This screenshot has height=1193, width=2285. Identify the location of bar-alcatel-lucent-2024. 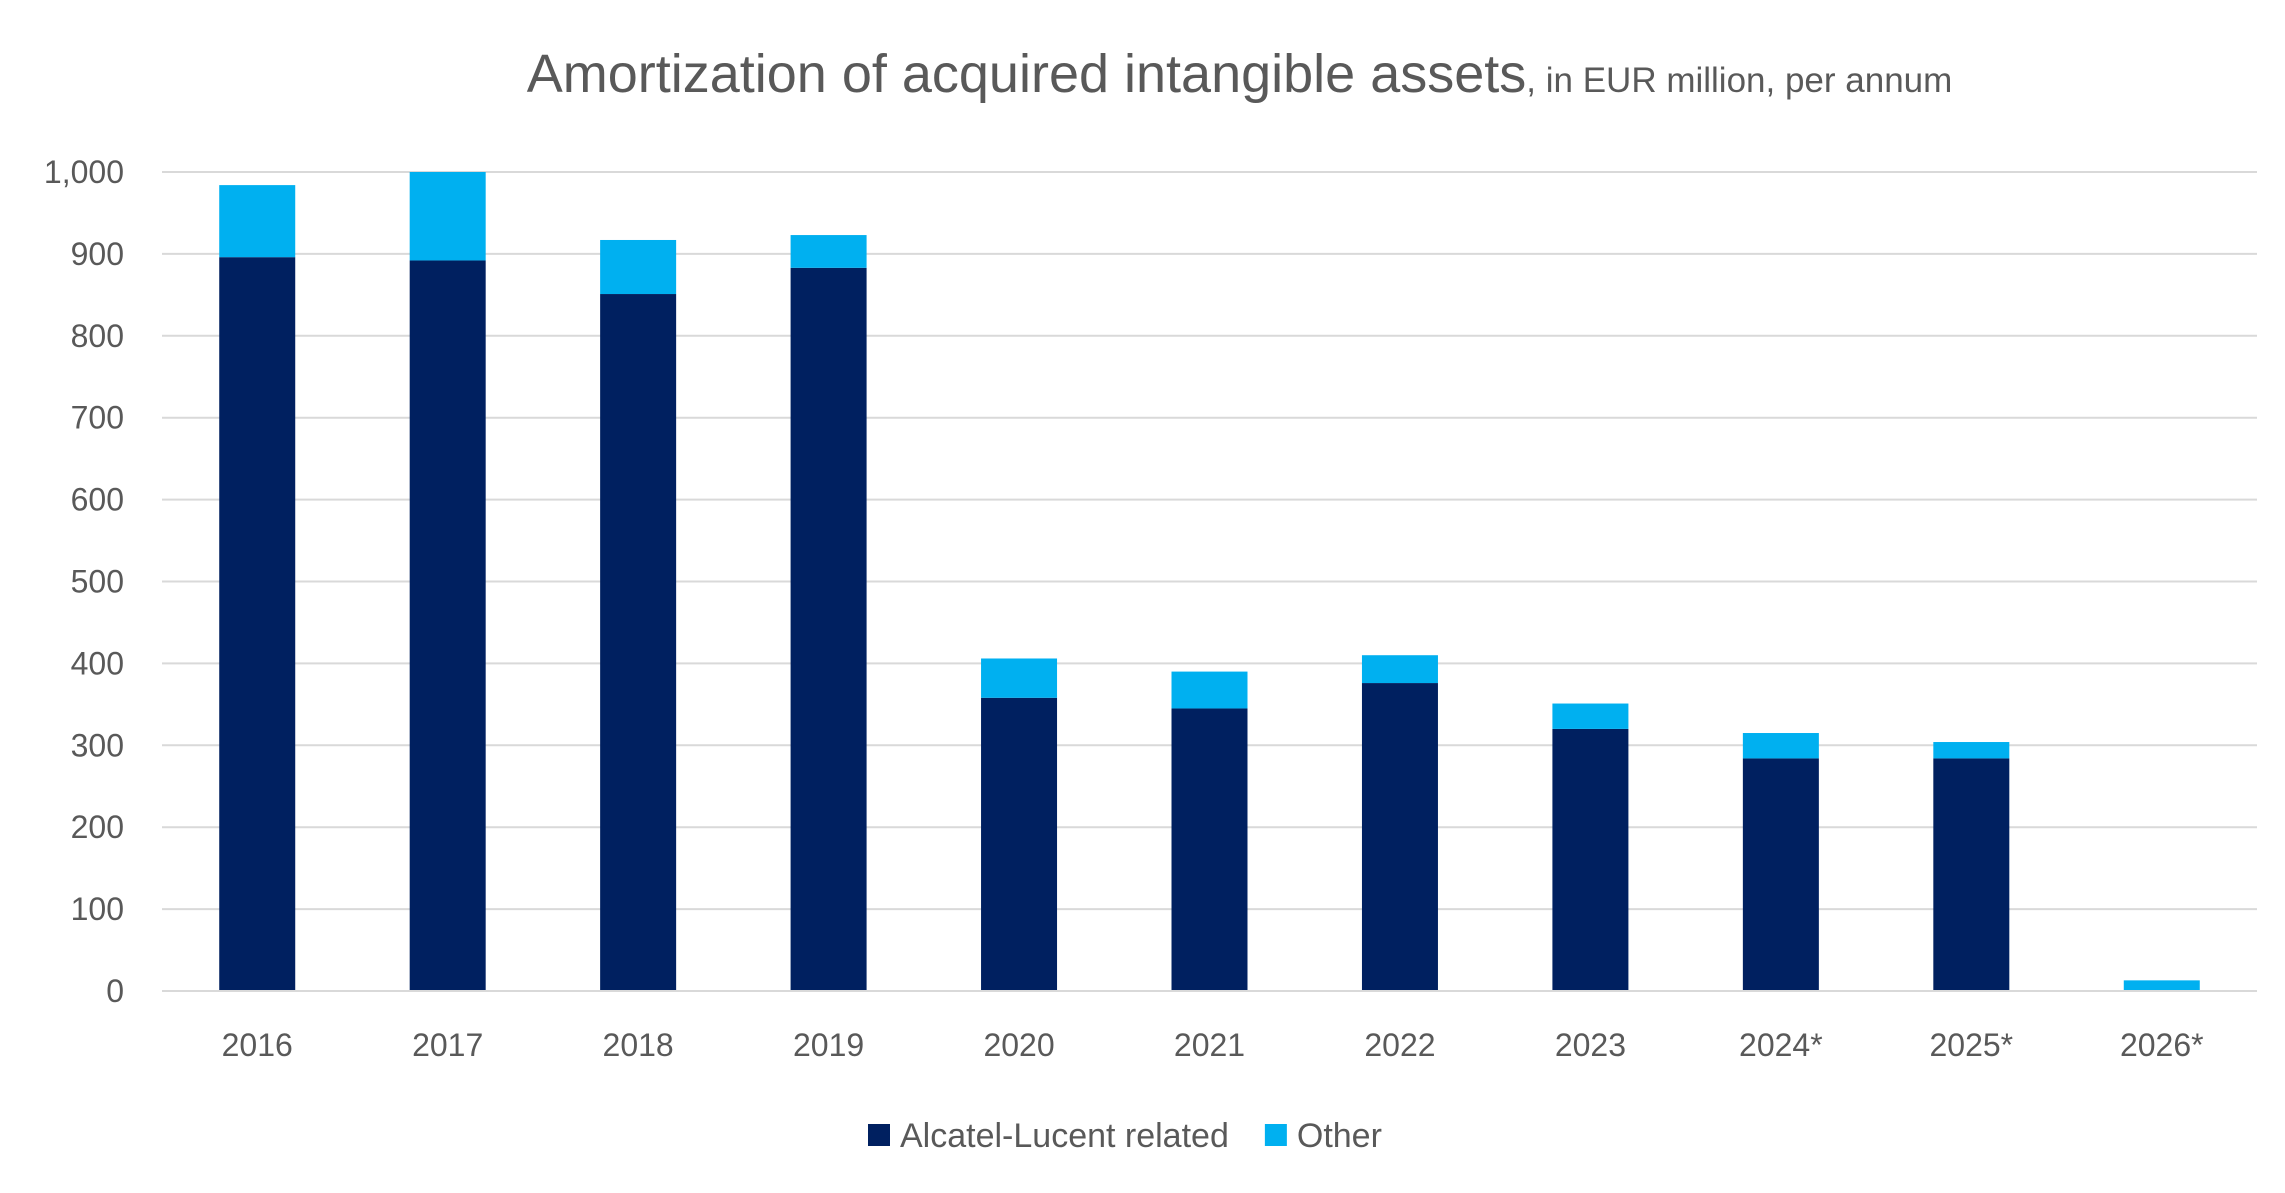
(1780, 874).